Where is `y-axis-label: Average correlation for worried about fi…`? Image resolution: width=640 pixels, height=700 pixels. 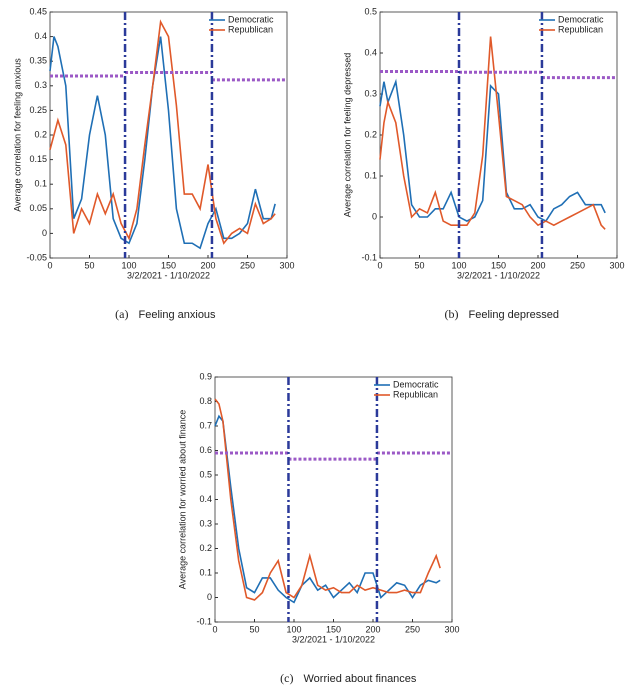
y-axis-label: Average correlation for worried about fi… is located at coordinates (182, 499).